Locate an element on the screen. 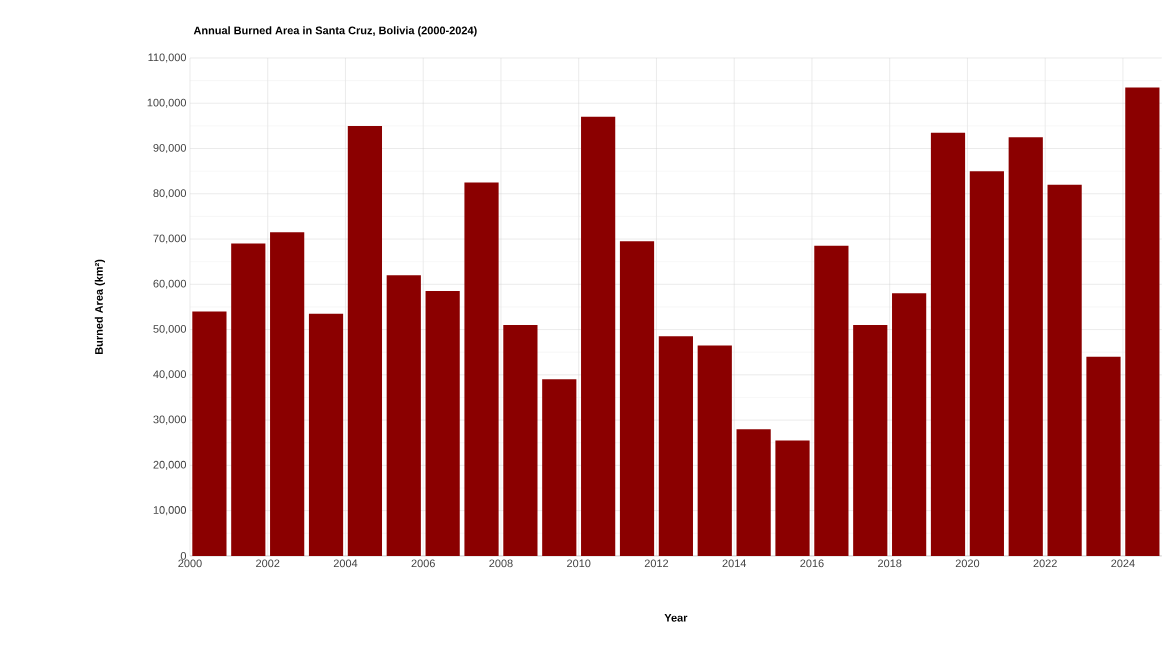 The height and width of the screenshot is (659, 1162). y-tick-label: 30,000 is located at coordinates (170, 420).